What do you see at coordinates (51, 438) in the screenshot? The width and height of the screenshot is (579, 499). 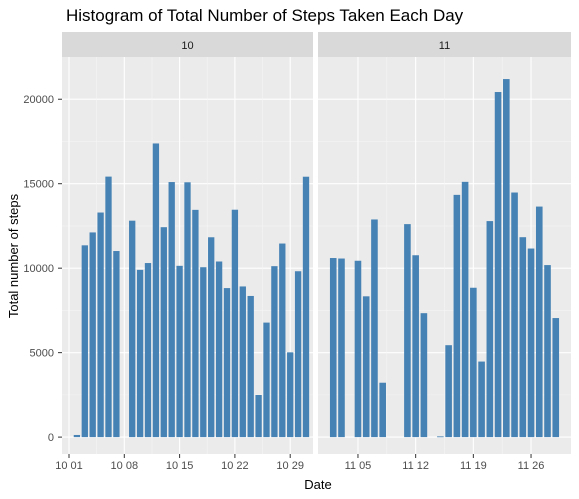 I see `y-tick-label: 0` at bounding box center [51, 438].